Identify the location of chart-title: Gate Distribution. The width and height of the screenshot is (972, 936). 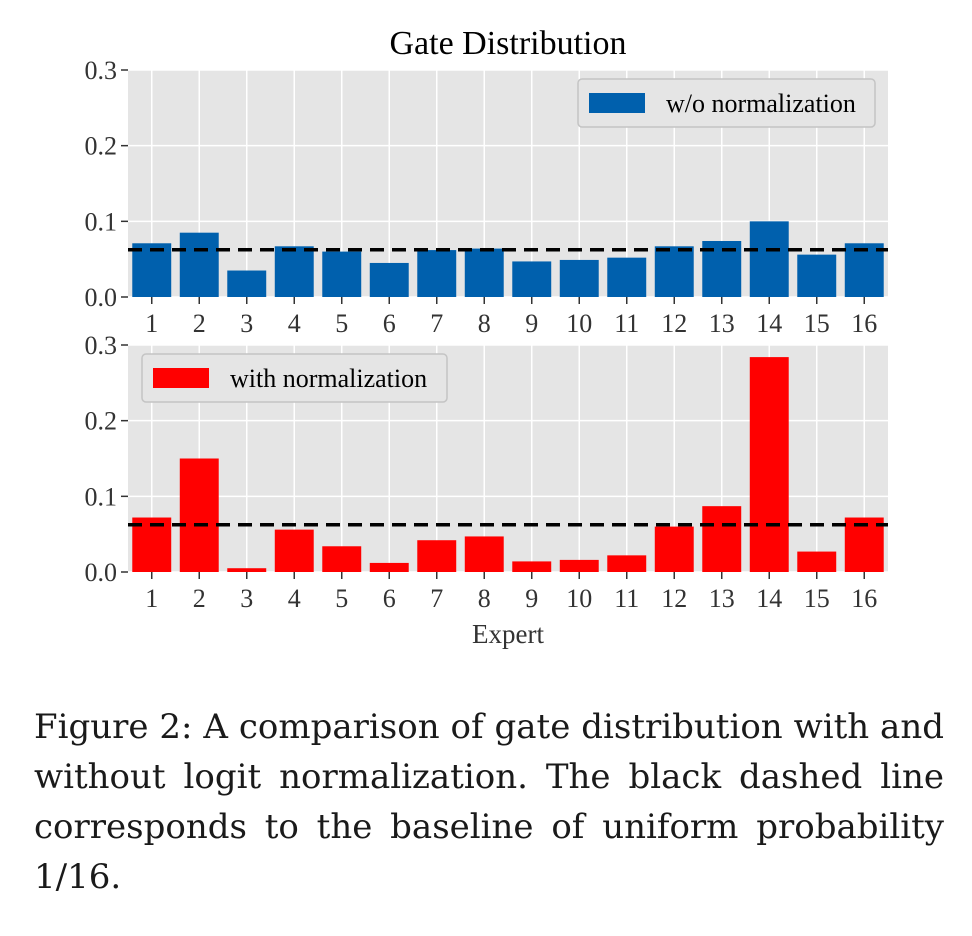
(507, 43).